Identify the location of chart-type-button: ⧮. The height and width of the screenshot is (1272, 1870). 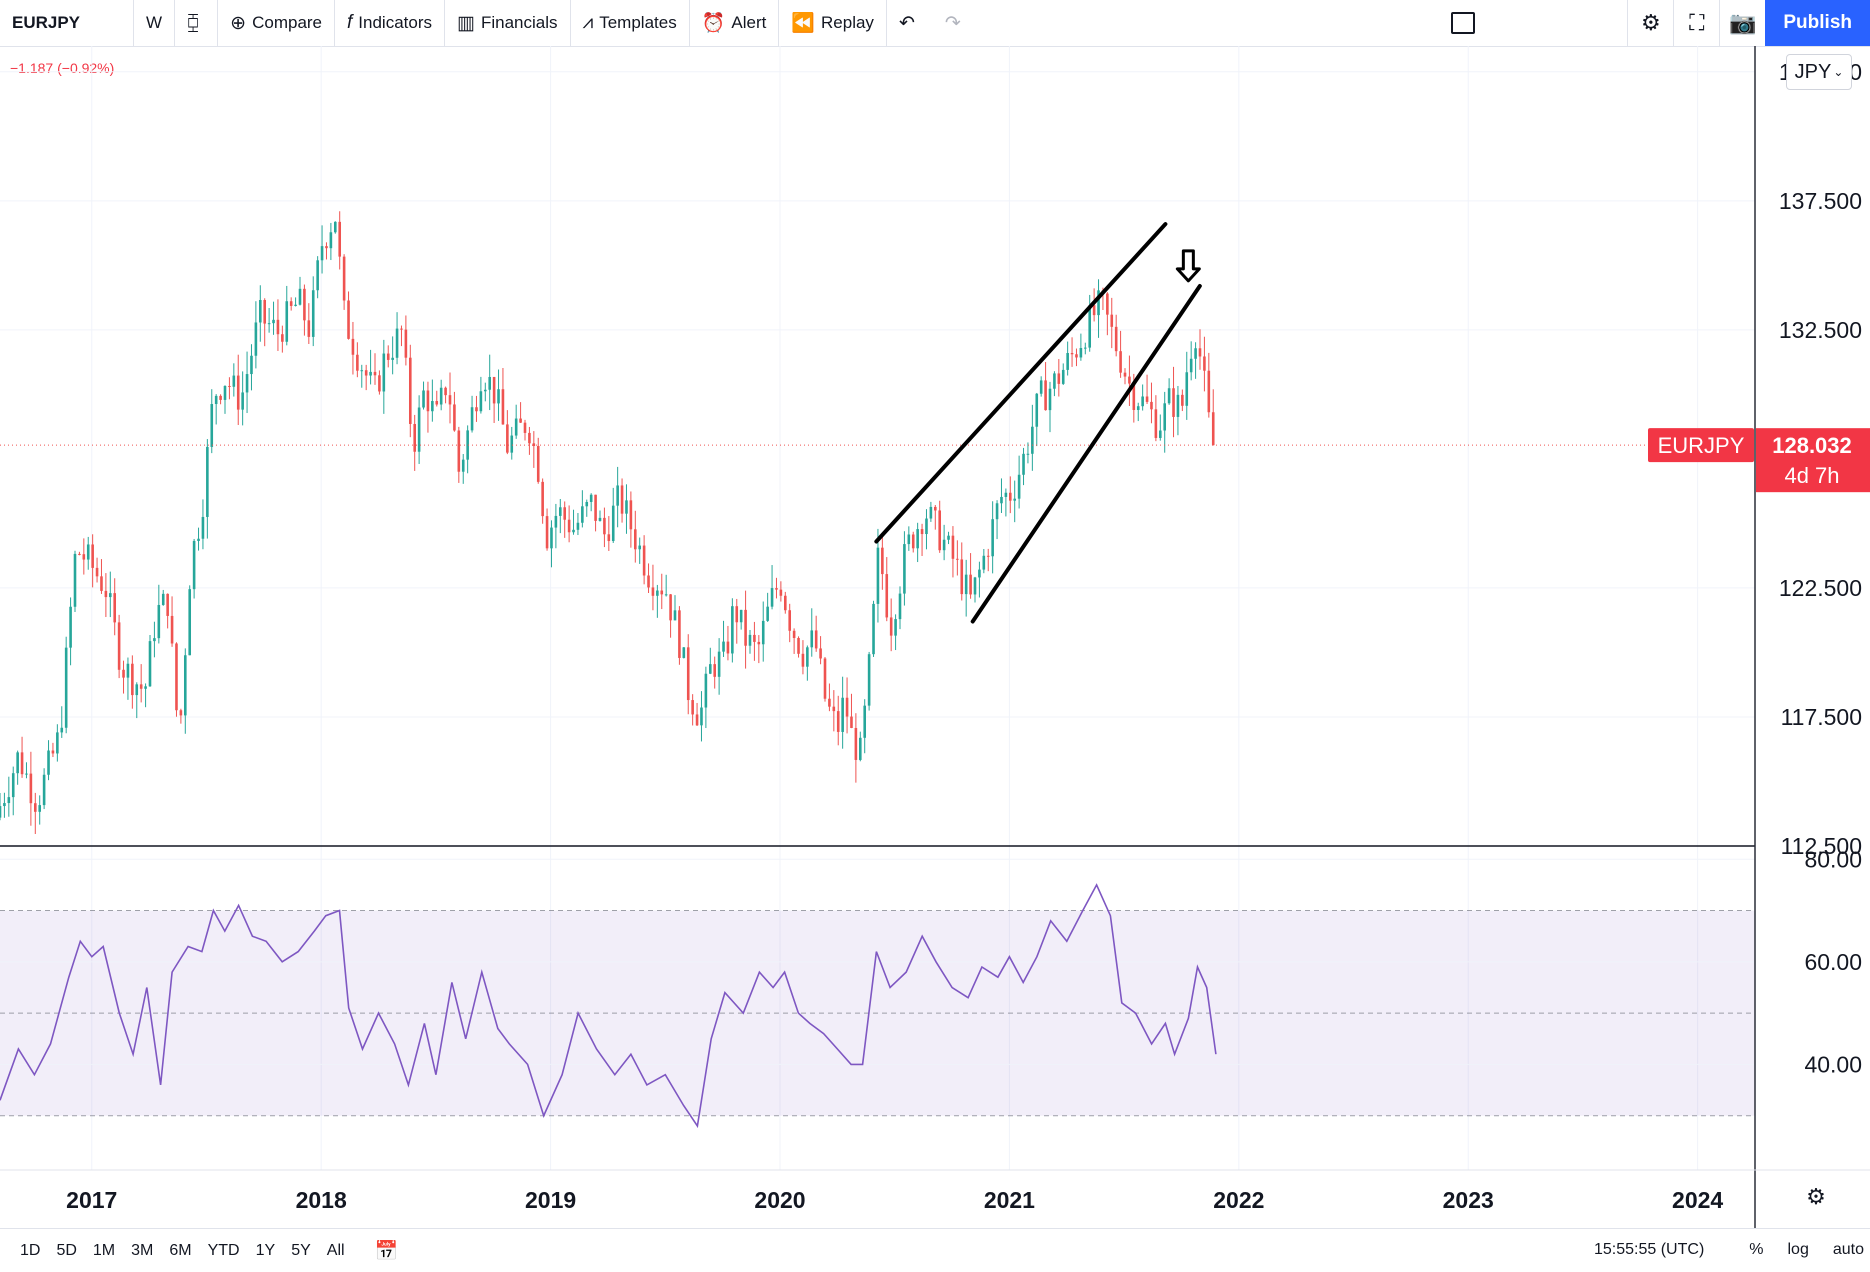
(197, 23).